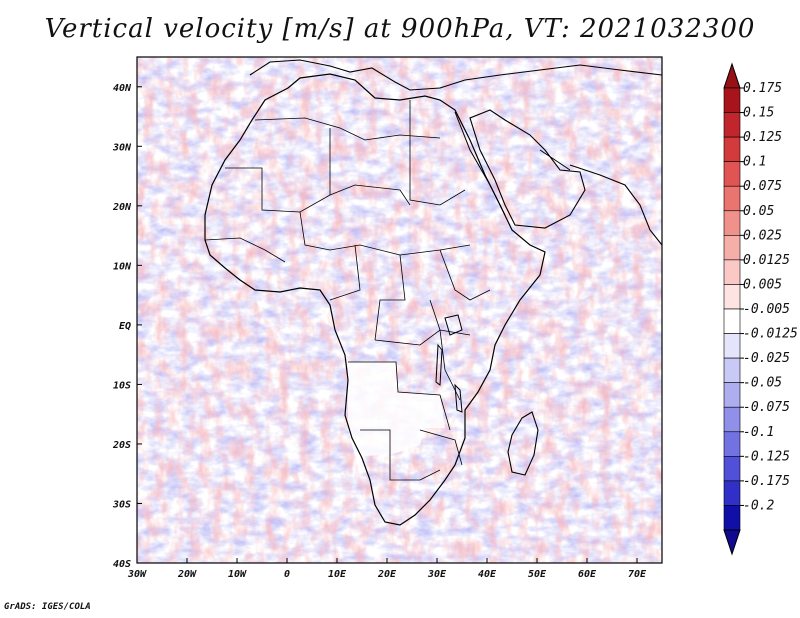  What do you see at coordinates (555, 160) in the screenshot?
I see `persian-gulf` at bounding box center [555, 160].